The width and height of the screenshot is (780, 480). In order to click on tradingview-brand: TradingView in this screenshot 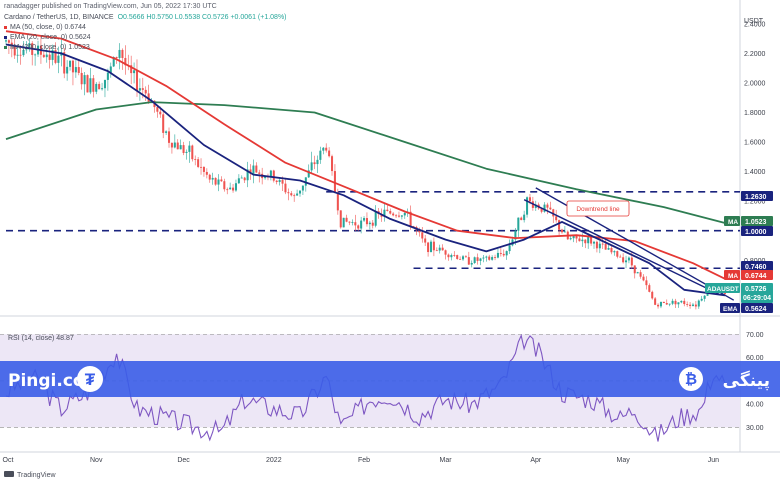, I will do `click(36, 475)`.